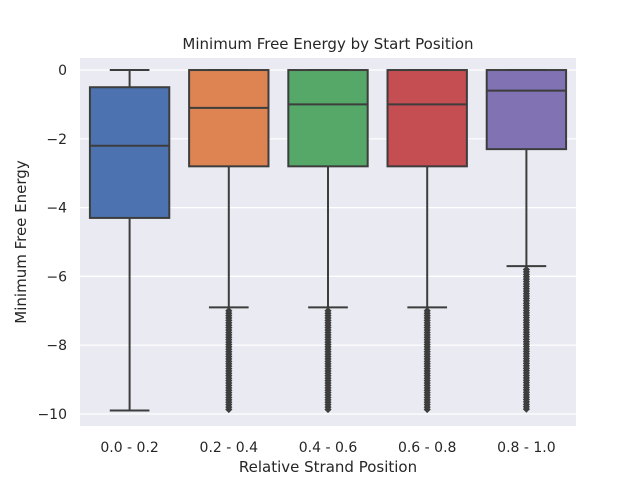  What do you see at coordinates (62, 71) in the screenshot?
I see `y-tick-label: 0` at bounding box center [62, 71].